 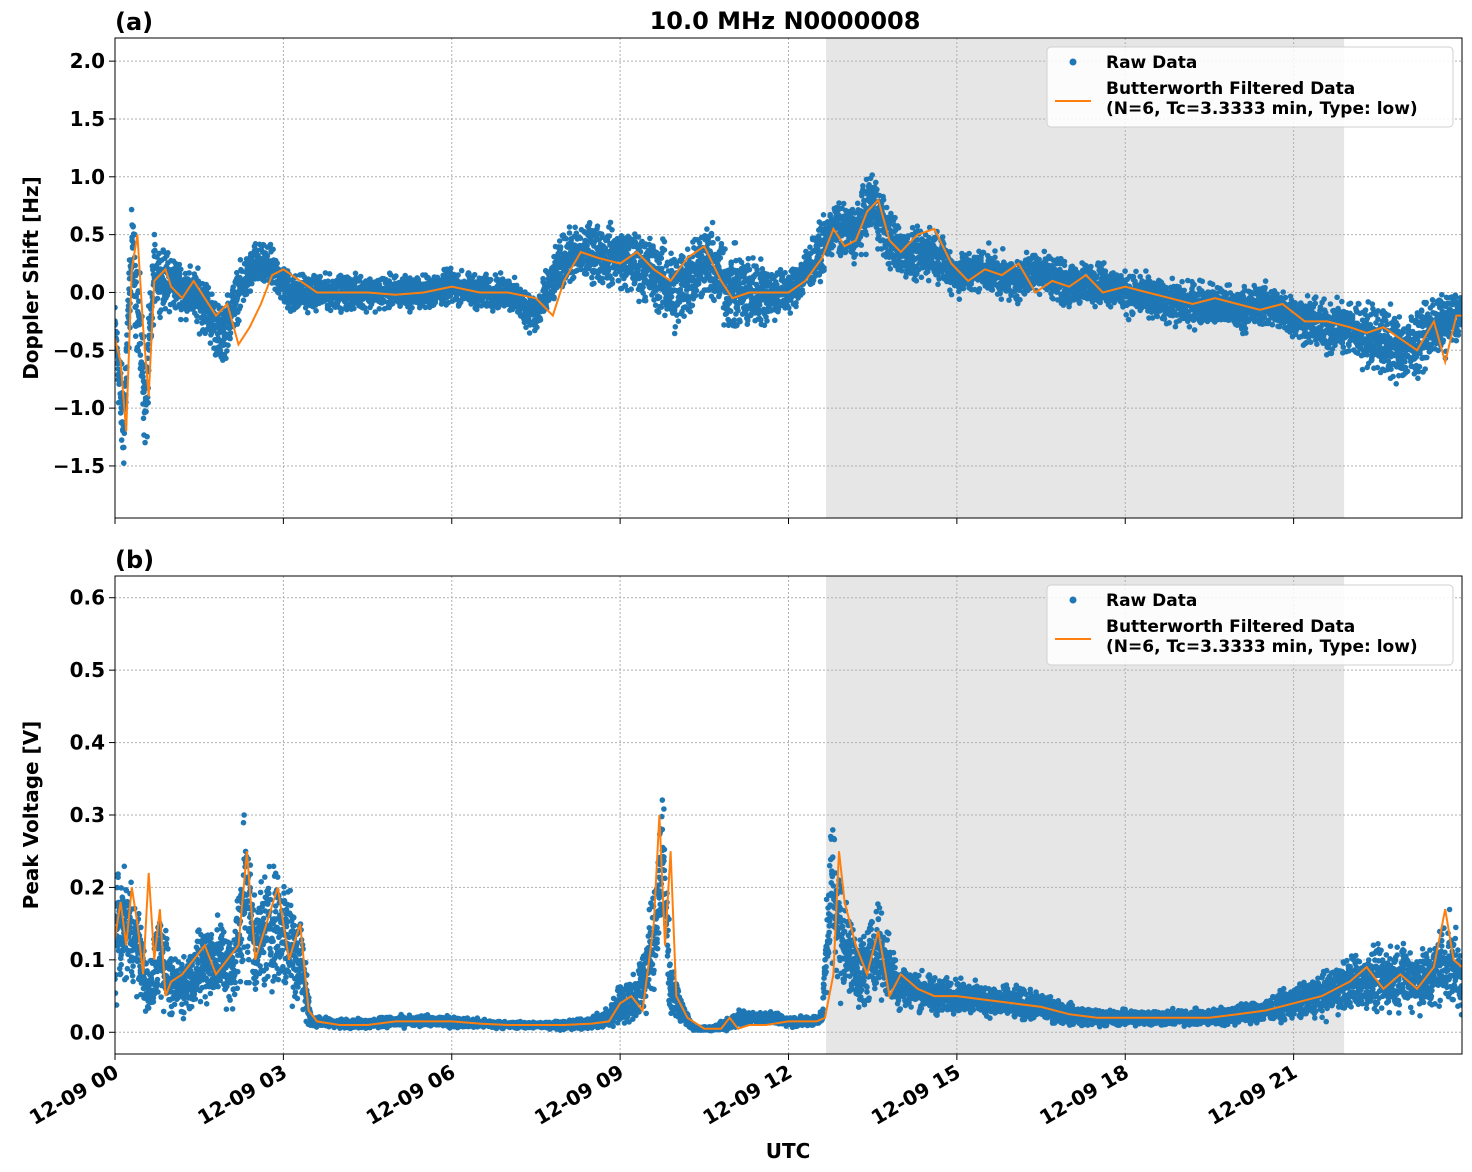 What do you see at coordinates (785, 21) in the screenshot?
I see `figure-title: 10.0 MHz N0000008` at bounding box center [785, 21].